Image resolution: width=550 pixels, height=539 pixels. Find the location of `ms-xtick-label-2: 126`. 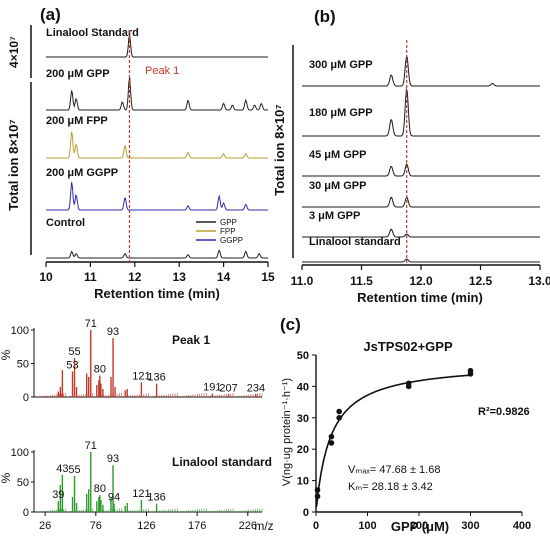

ms-xtick-label-2: 126 is located at coordinates (146, 526).